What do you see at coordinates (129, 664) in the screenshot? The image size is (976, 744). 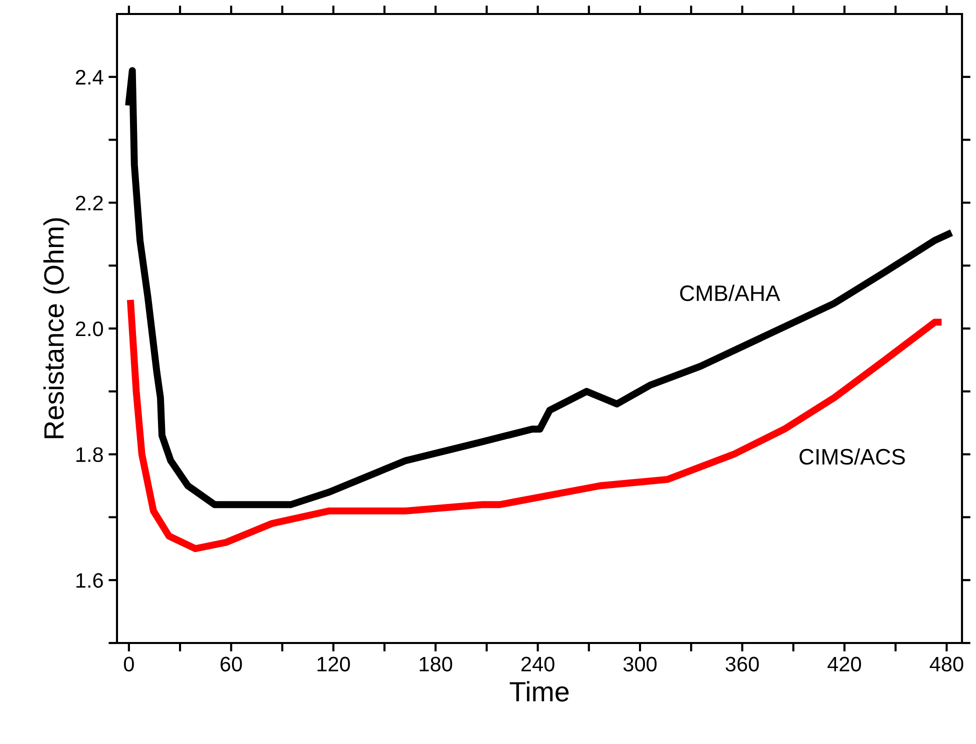 I see `x-tick-label: 0` at bounding box center [129, 664].